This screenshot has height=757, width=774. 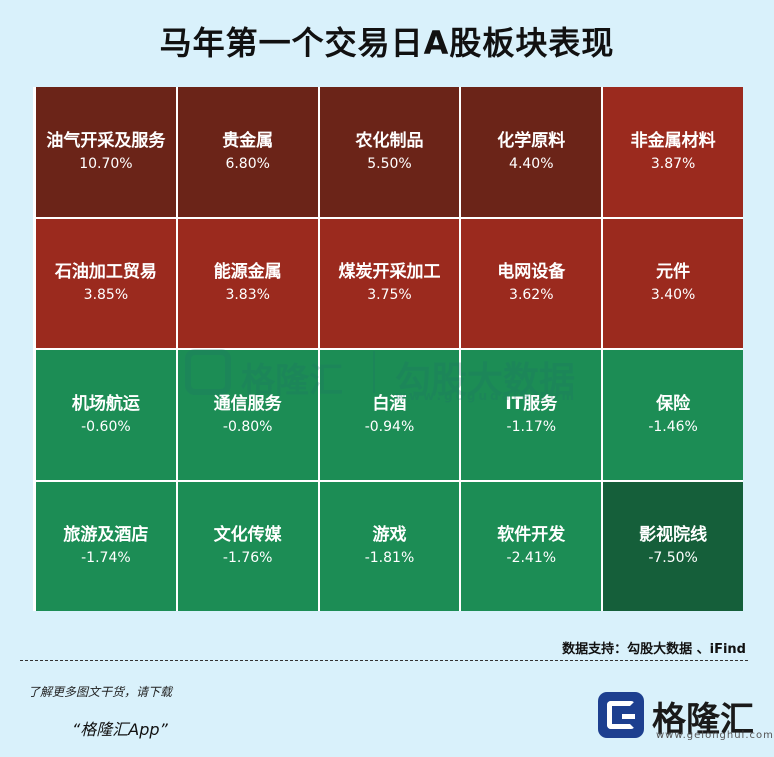 I want to click on page-title: 马年第一个交易日A股板块表现, so click(x=387, y=43).